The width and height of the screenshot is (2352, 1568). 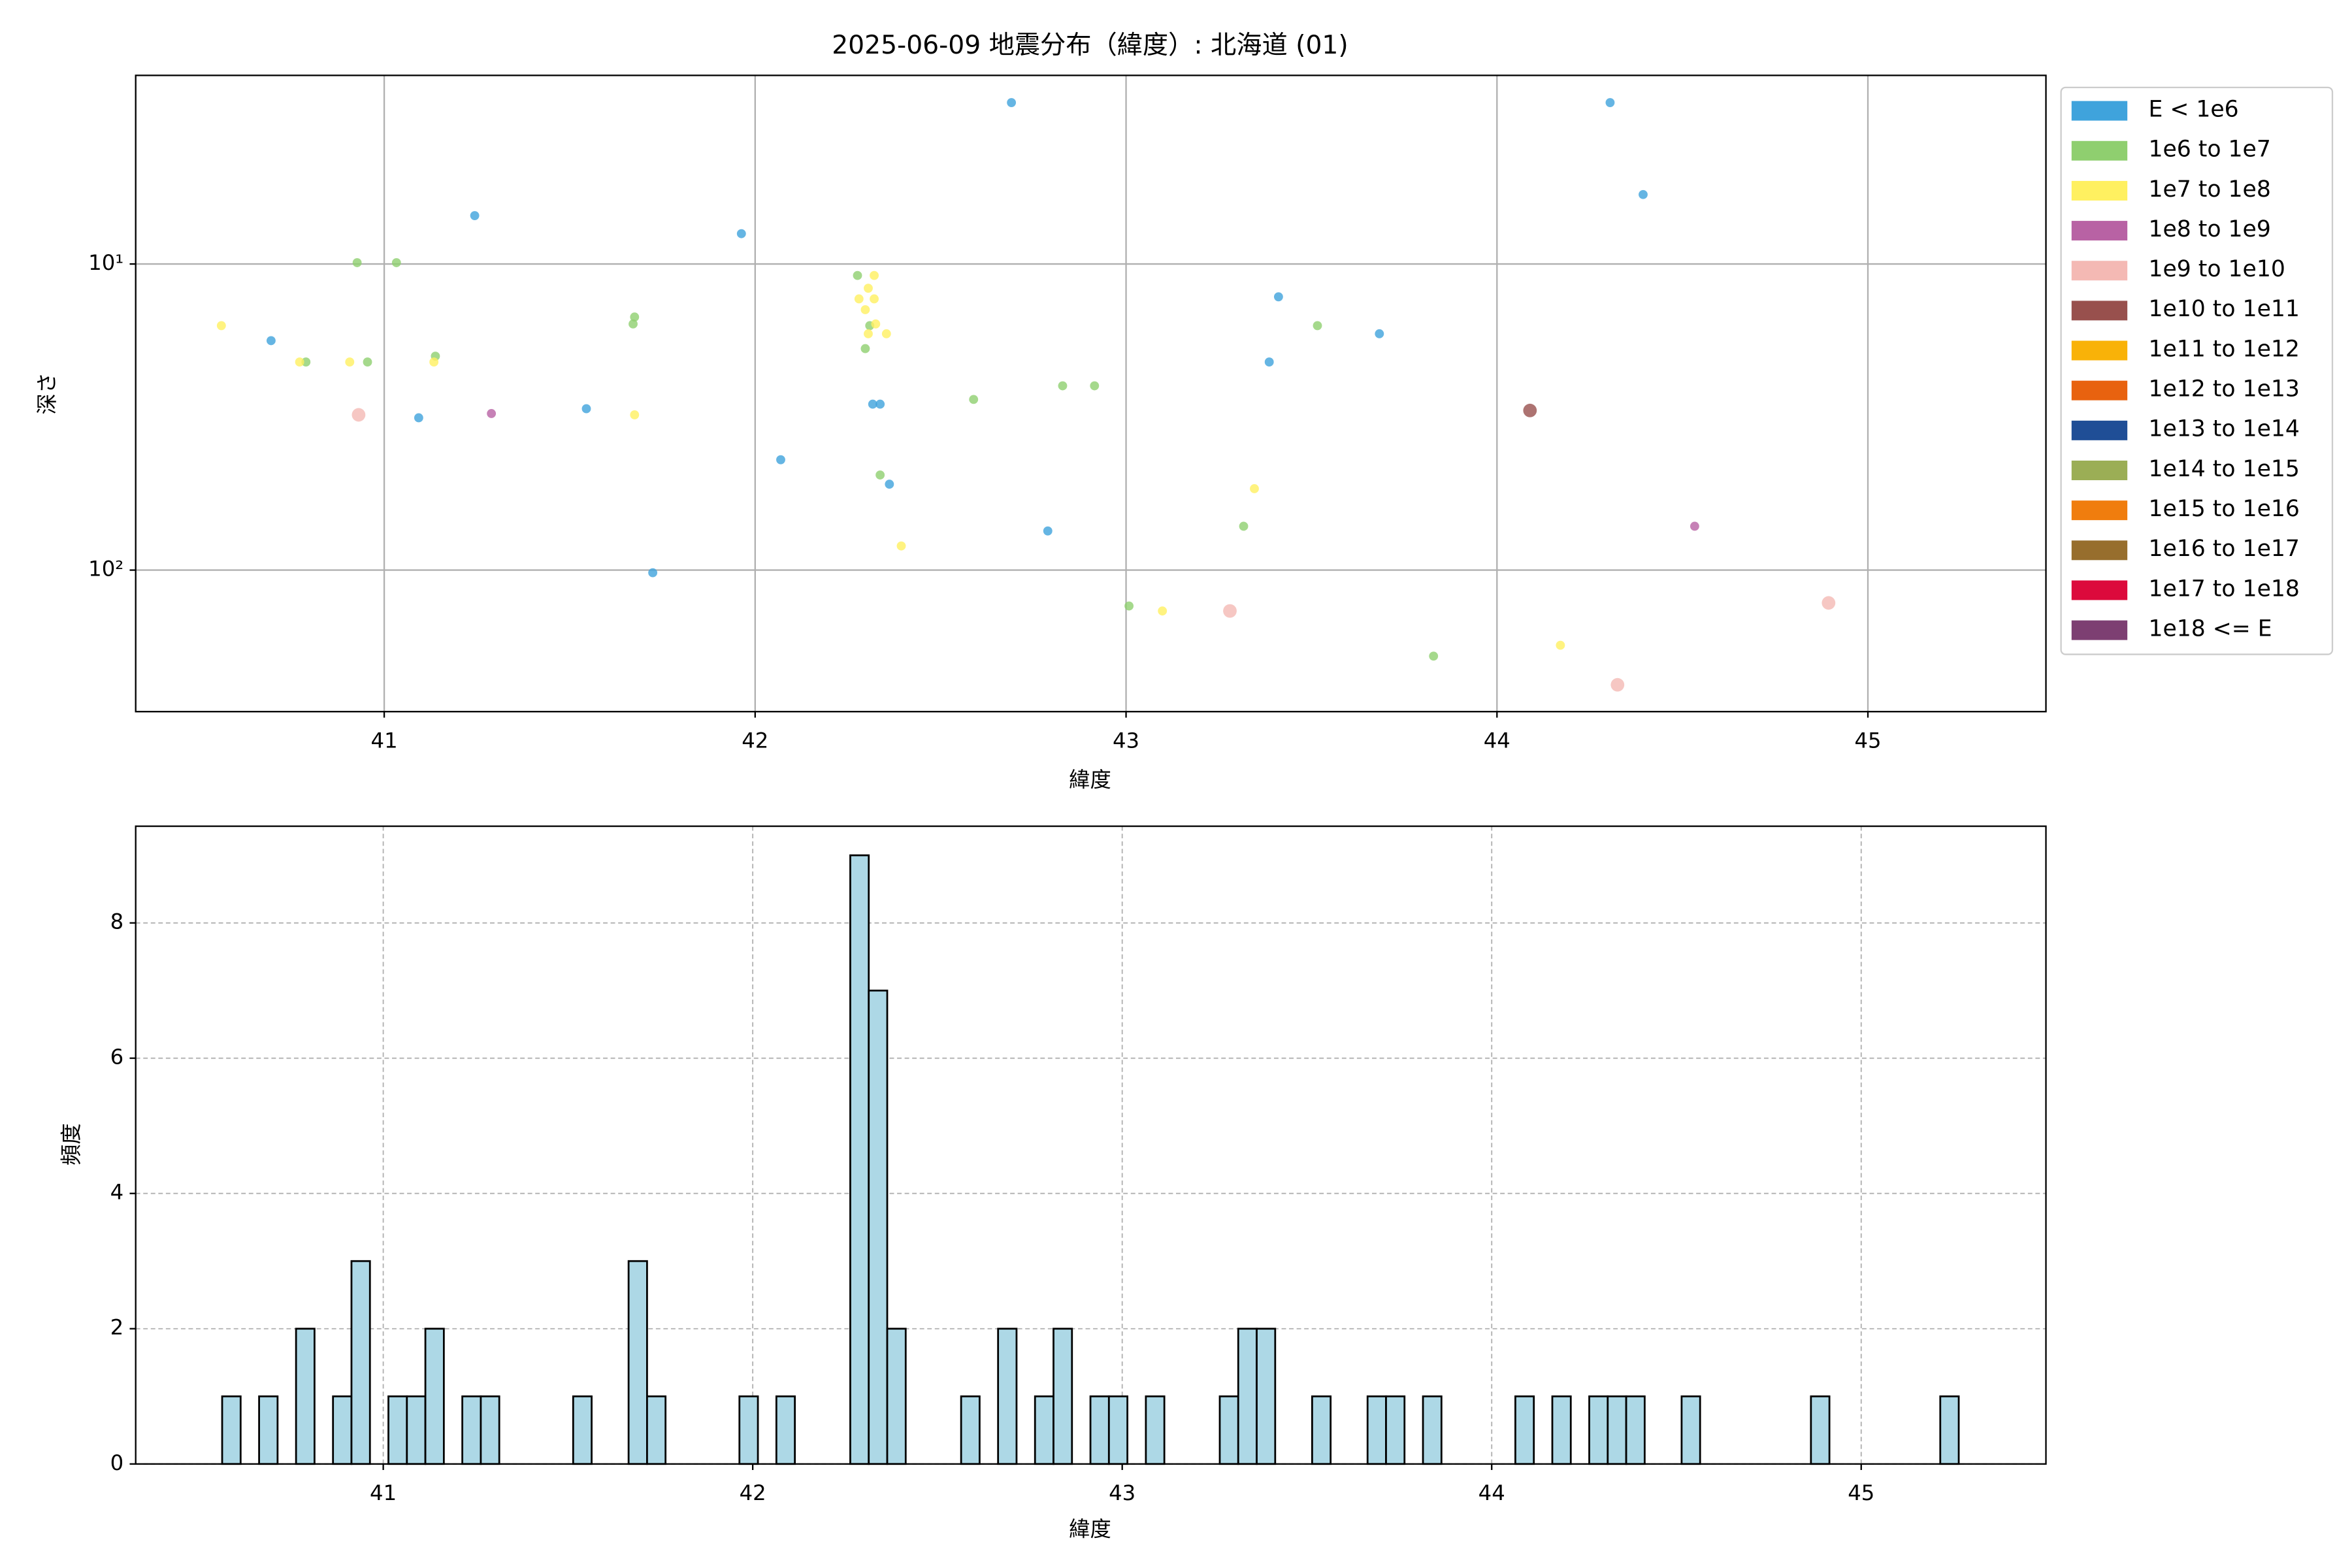 I want to click on legend-label: 1e14 to 1e15, so click(x=2223, y=469).